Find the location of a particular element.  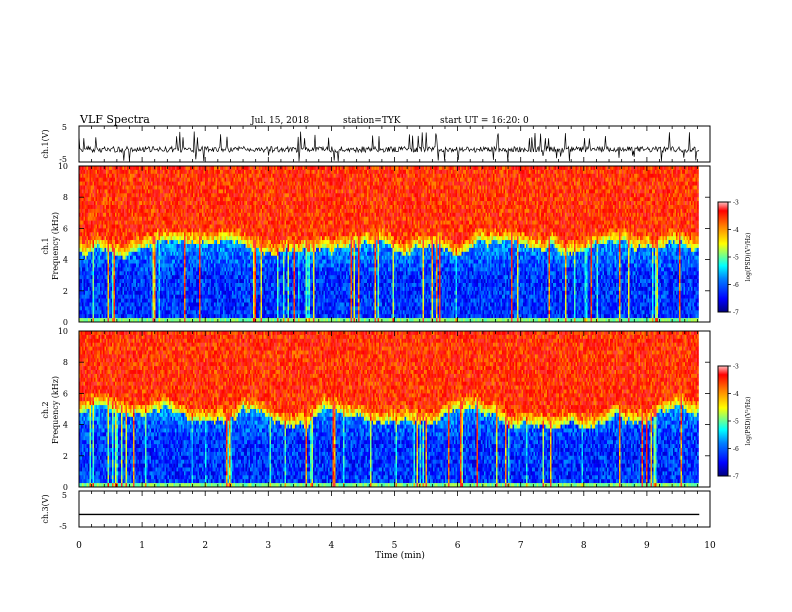

ch1-waveform-ylabel: ch.1(V) is located at coordinates (45, 143).